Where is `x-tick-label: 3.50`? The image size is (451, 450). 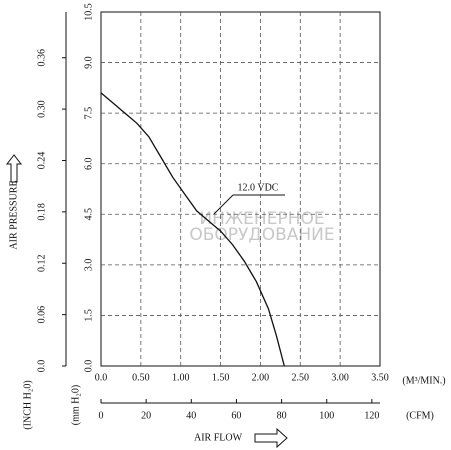 x-tick-label: 3.50 is located at coordinates (380, 377).